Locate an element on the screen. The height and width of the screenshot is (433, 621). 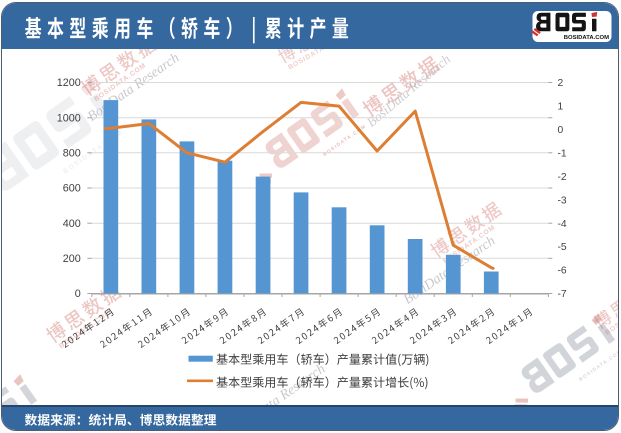
svg-text: 1200 is located at coordinates (69, 83).